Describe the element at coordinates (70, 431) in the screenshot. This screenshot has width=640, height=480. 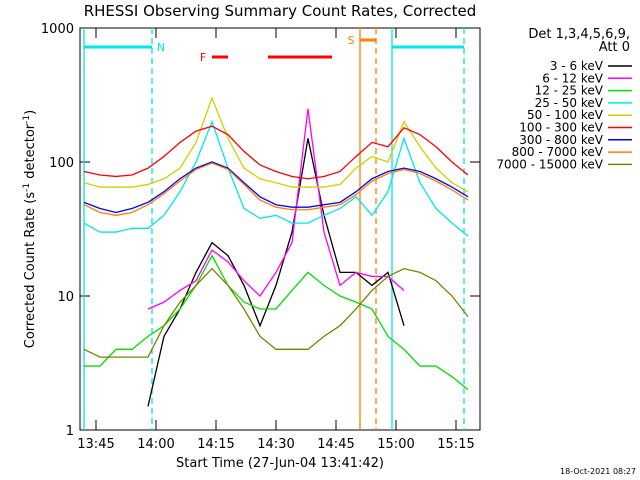
I see `y-tick-label: 1` at that location.